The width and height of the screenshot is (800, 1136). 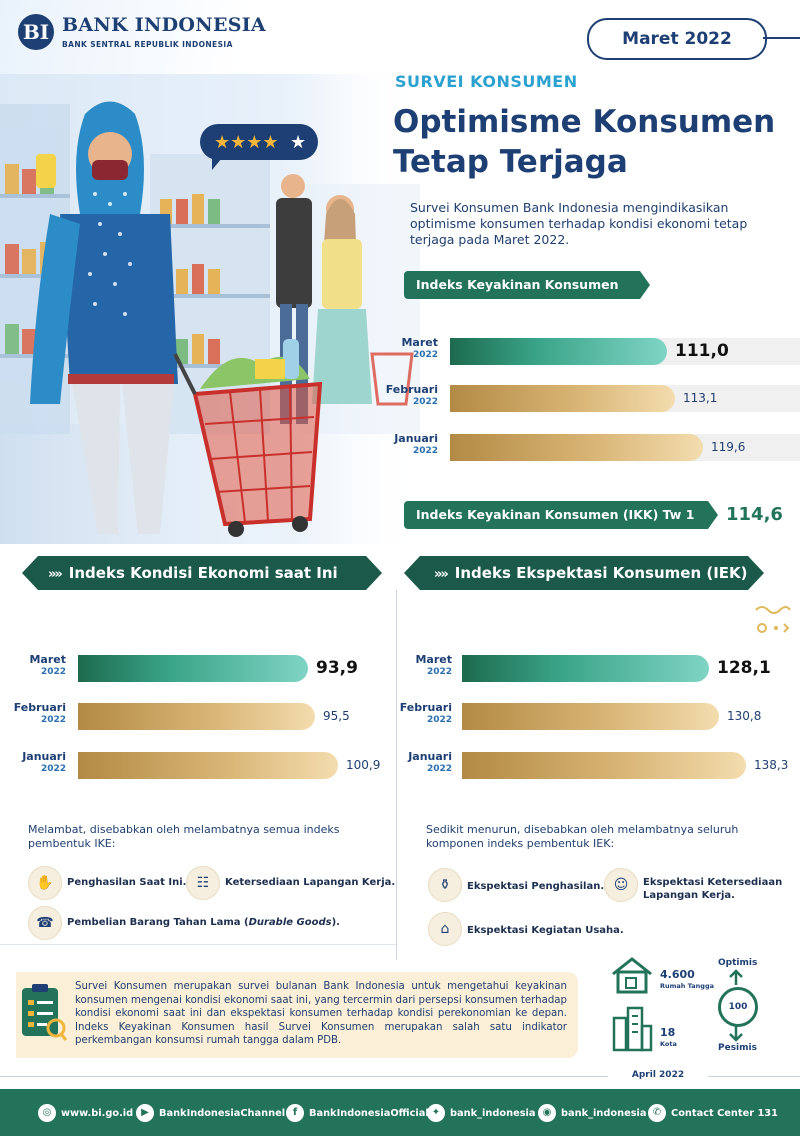 What do you see at coordinates (736, 1034) in the screenshot?
I see `arrow-down-icon` at bounding box center [736, 1034].